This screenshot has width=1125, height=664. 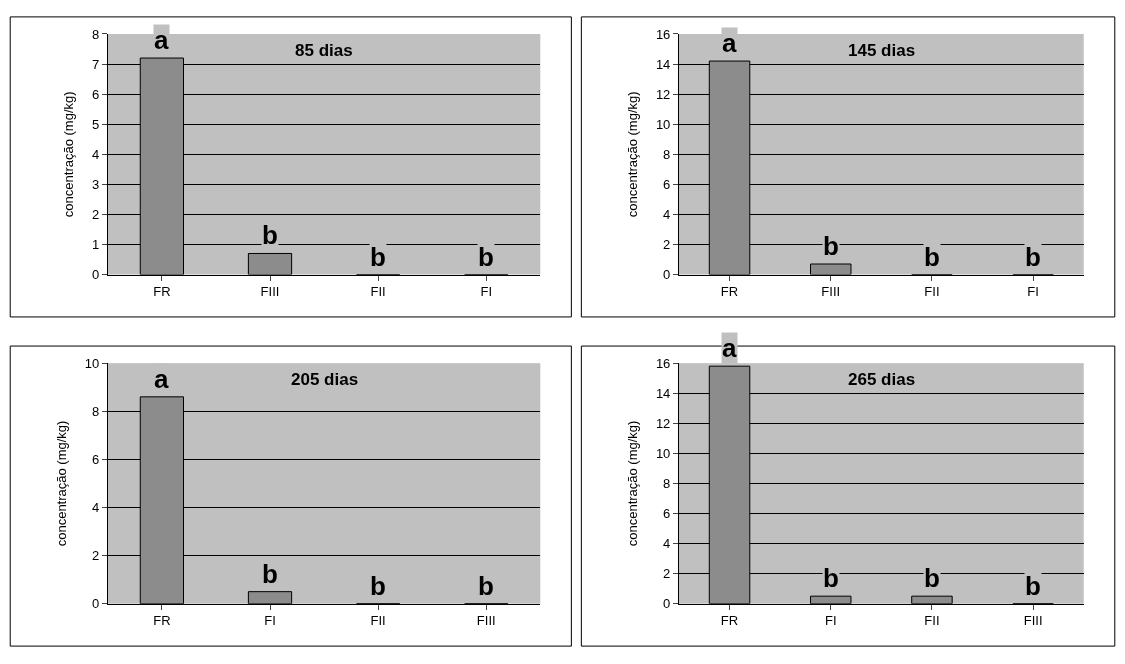 I want to click on y-tick-label: 1, so click(x=95, y=245).